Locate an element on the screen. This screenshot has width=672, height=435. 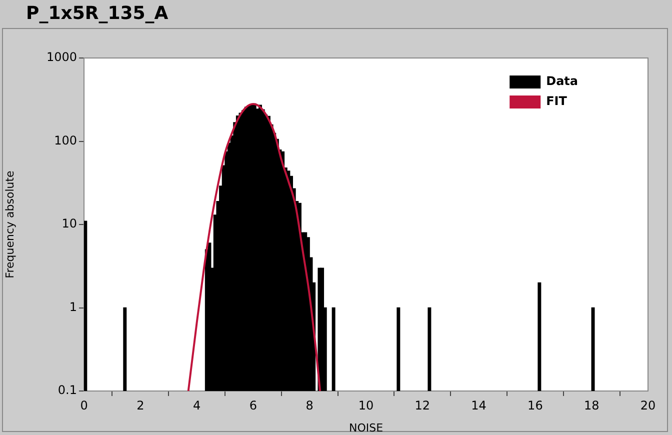
y-tick-label: 1 is located at coordinates (73, 307).